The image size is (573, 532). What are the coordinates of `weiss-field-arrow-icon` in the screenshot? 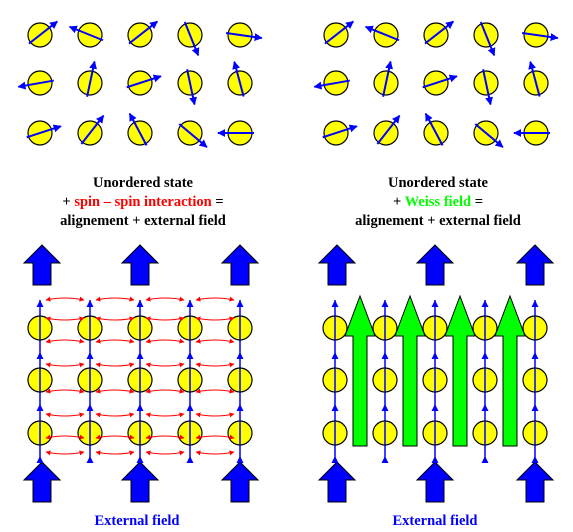 It's located at (410, 370).